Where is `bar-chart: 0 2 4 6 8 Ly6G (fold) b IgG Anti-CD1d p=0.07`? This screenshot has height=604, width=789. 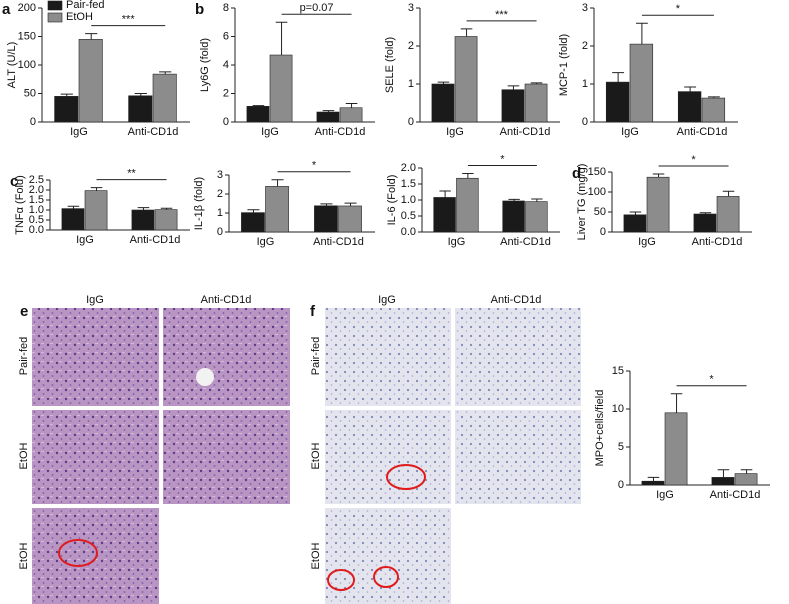 bar-chart: 0 2 4 6 8 Ly6G (fold) b IgG Anti-CD1d p=0.07 is located at coordinates (285, 69).